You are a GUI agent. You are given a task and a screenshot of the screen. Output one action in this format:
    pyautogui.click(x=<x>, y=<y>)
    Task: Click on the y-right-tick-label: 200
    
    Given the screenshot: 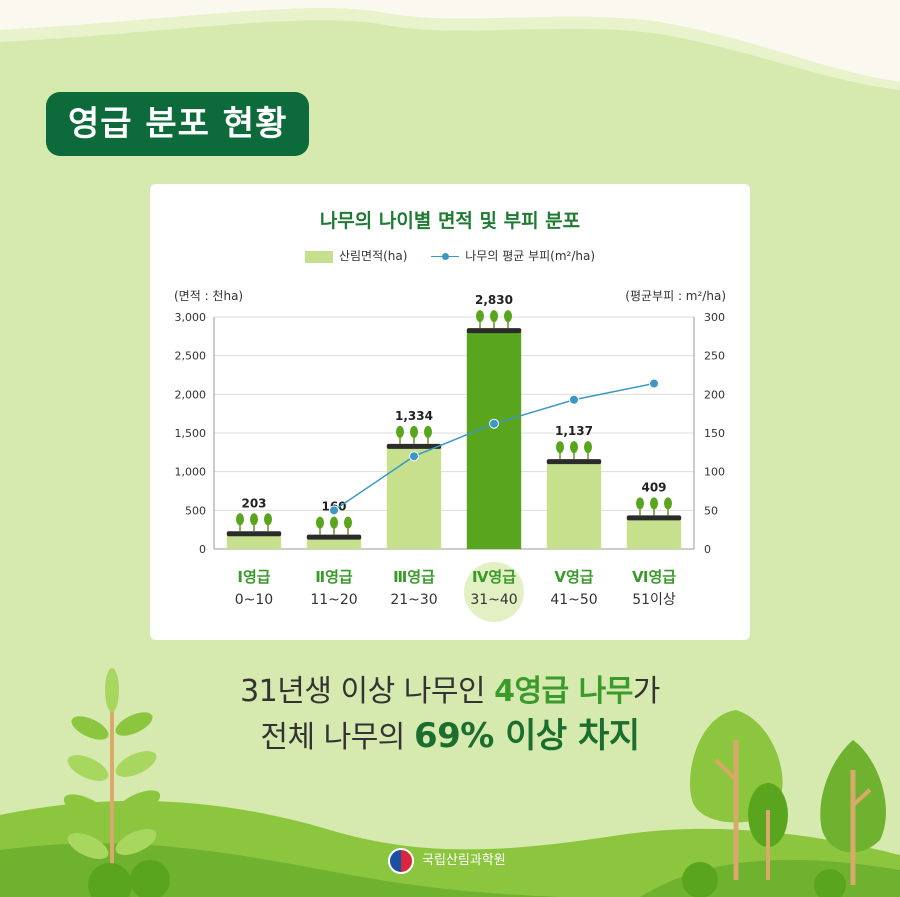 What is the action you would take?
    pyautogui.click(x=714, y=394)
    